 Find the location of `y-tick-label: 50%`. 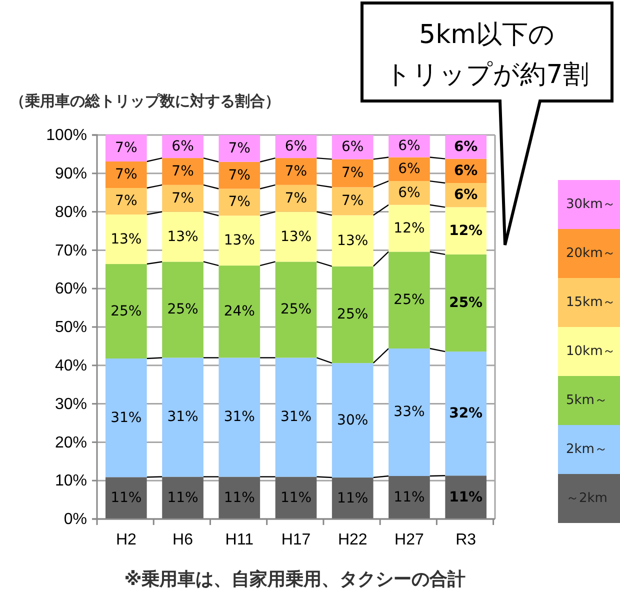

y-tick-label: 50% is located at coordinates (70, 327).